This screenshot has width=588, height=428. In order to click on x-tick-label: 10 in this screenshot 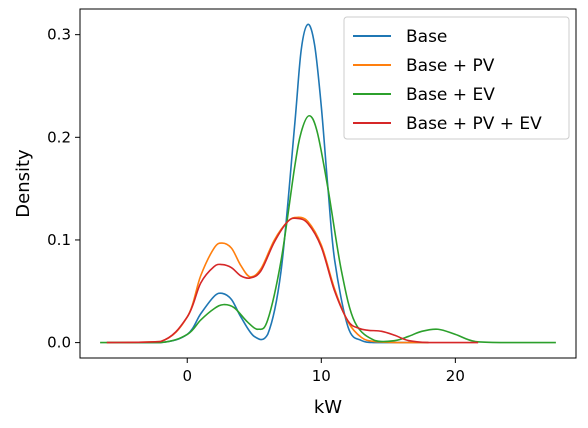, I will do `click(321, 376)`.